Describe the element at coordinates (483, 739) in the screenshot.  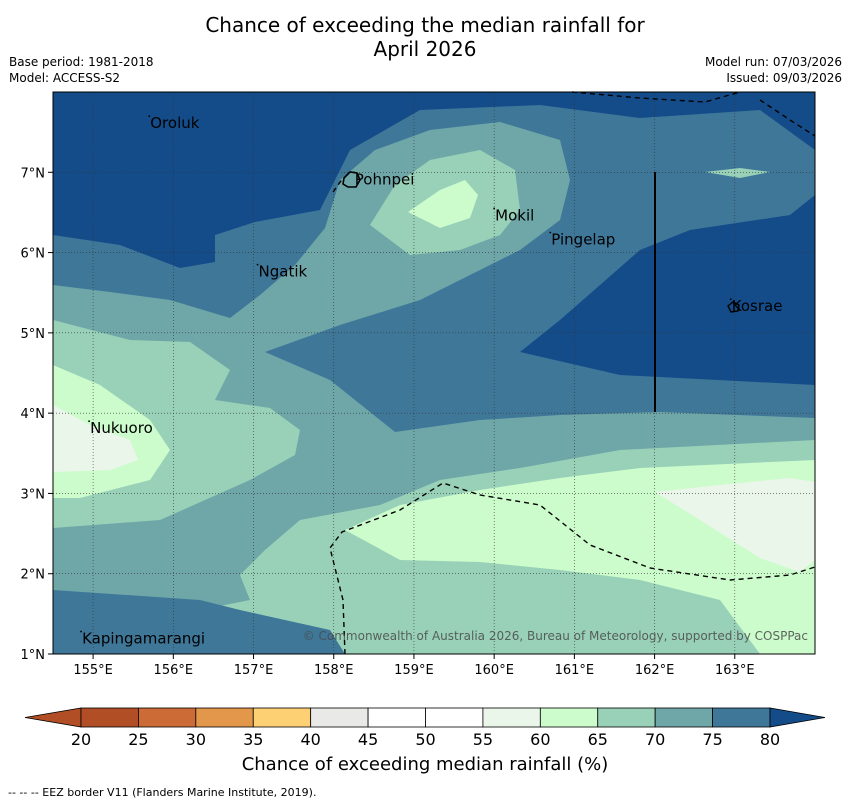
I see `colorbar-label: 55` at that location.